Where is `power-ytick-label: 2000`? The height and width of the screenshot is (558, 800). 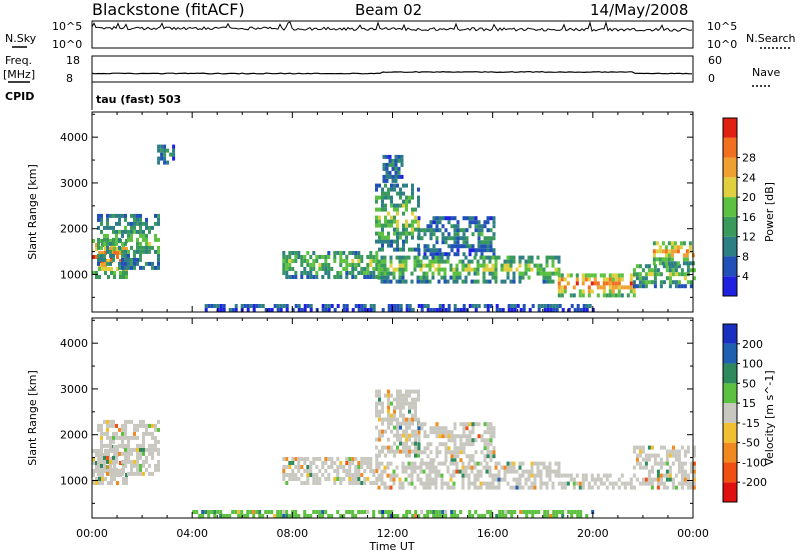 power-ytick-label: 2000 is located at coordinates (74, 229).